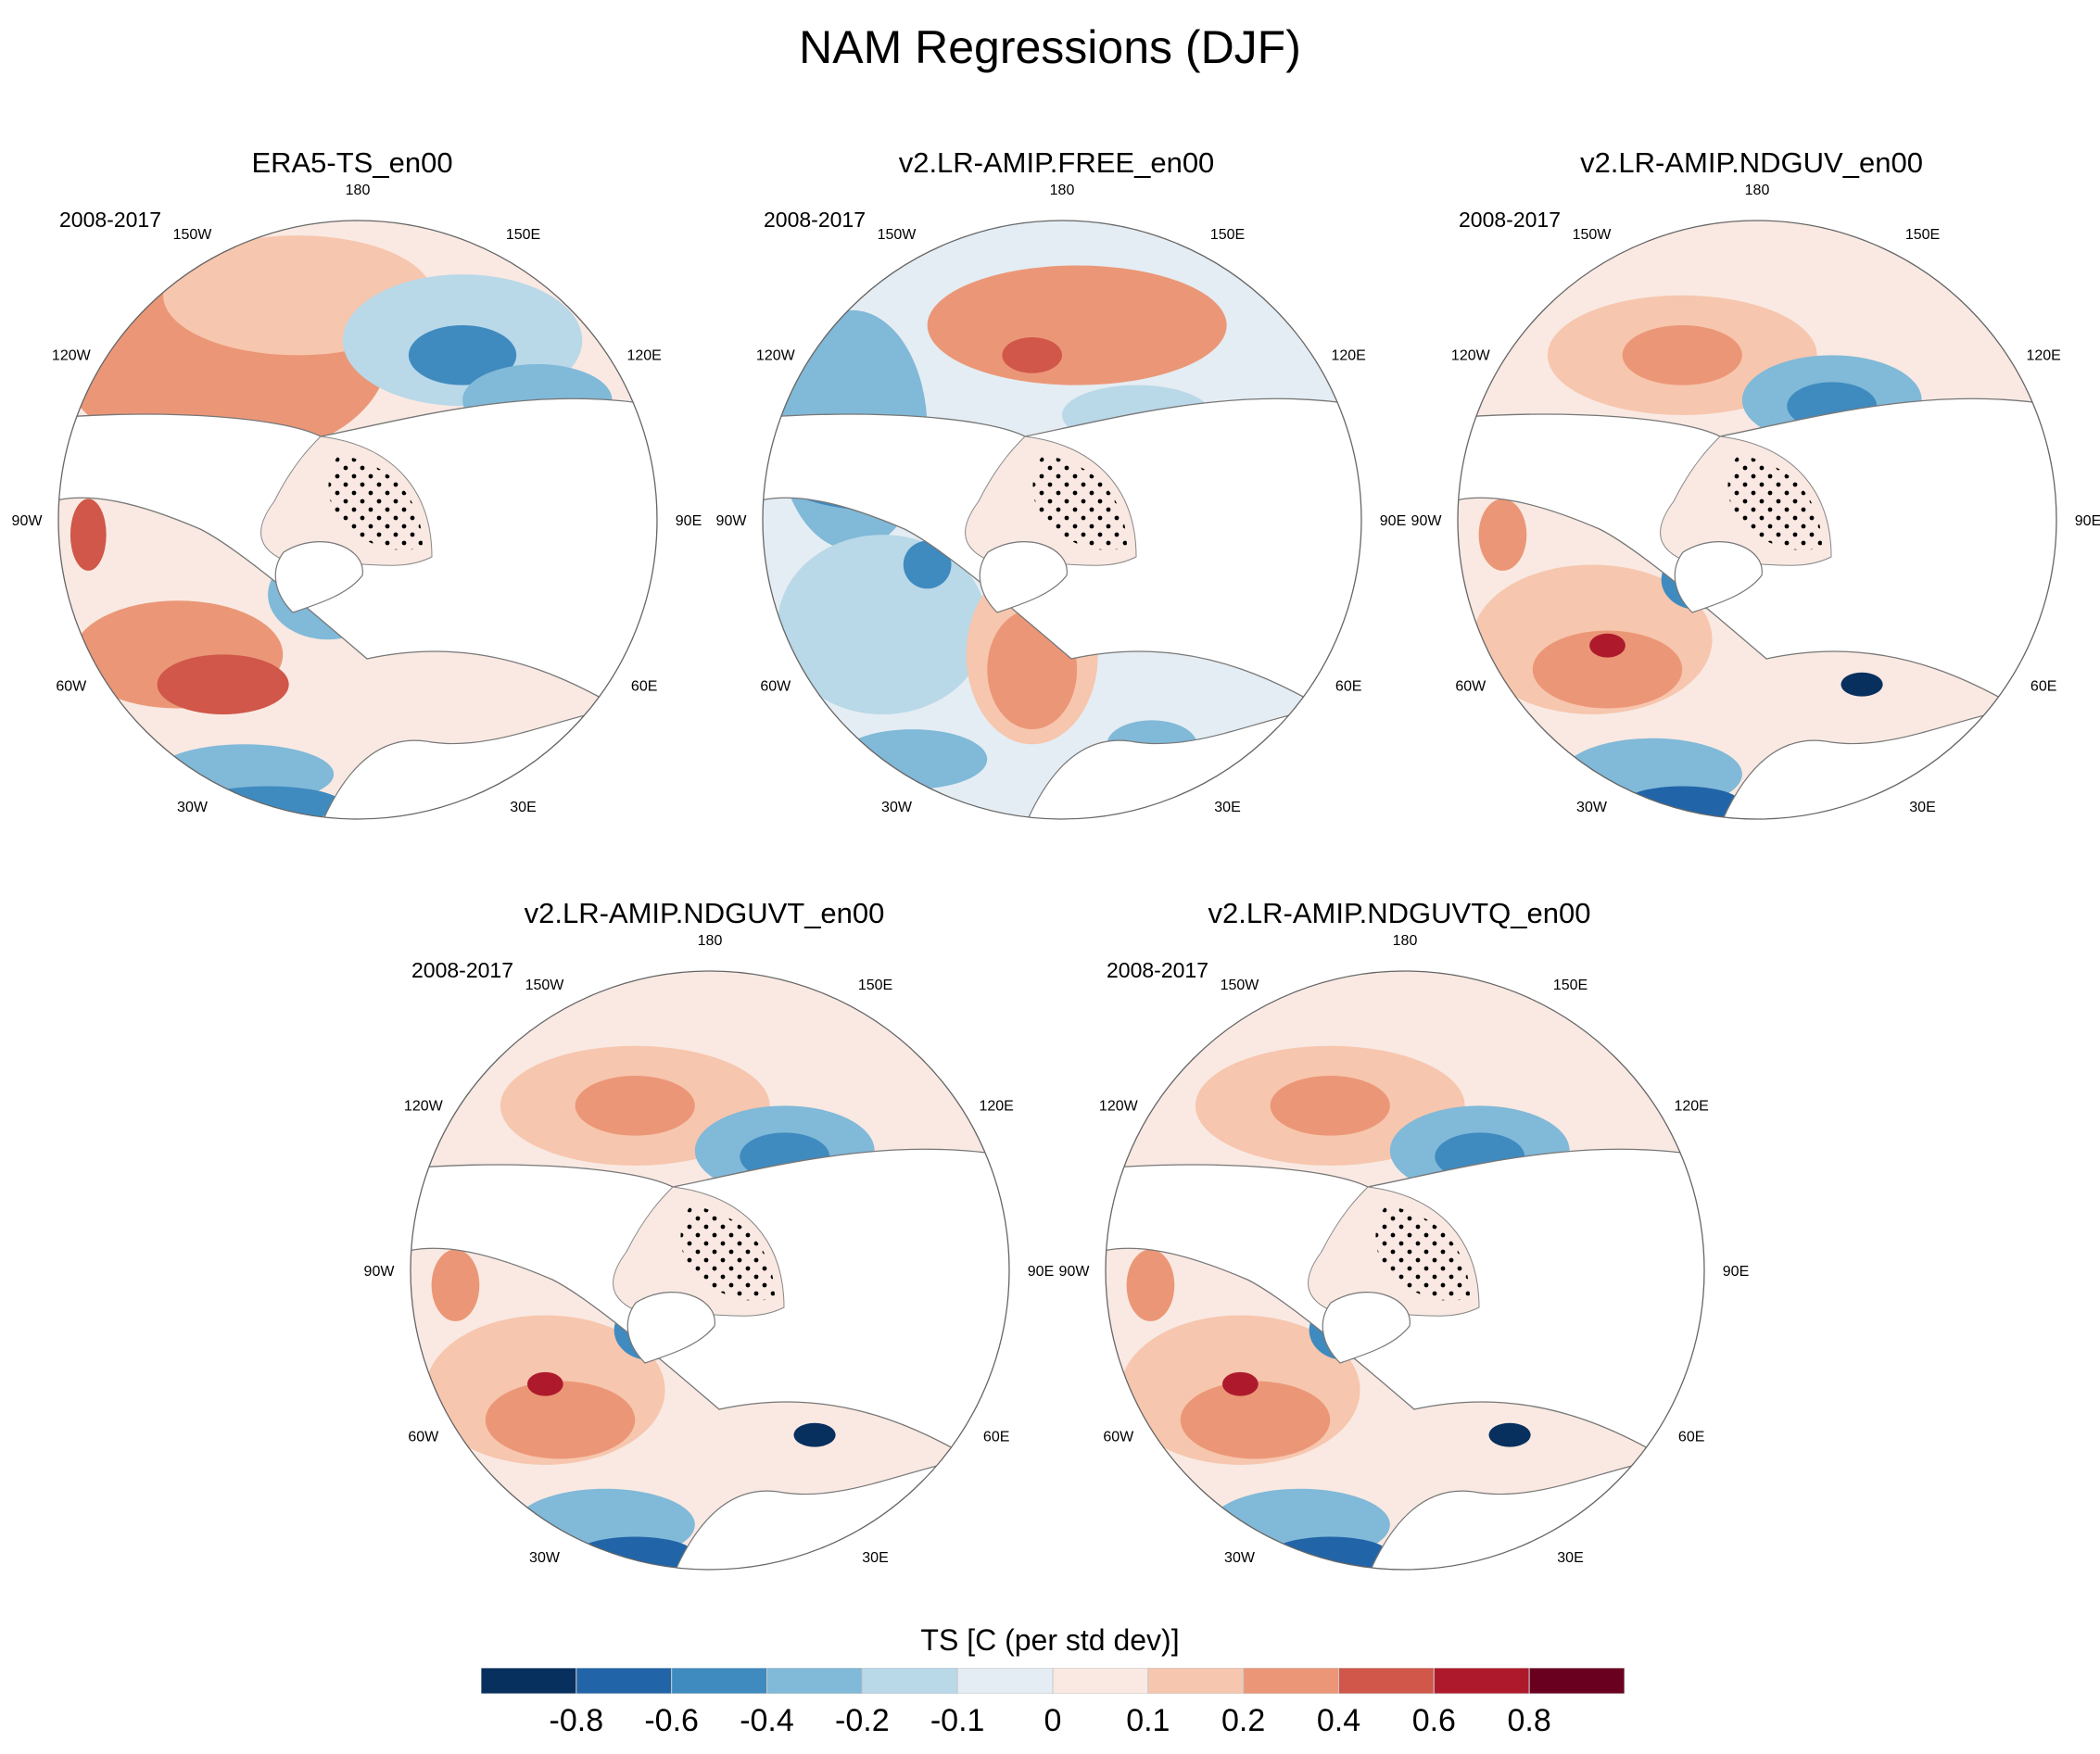  I want to click on colorbar-tick-label: -0.2, so click(862, 1720).